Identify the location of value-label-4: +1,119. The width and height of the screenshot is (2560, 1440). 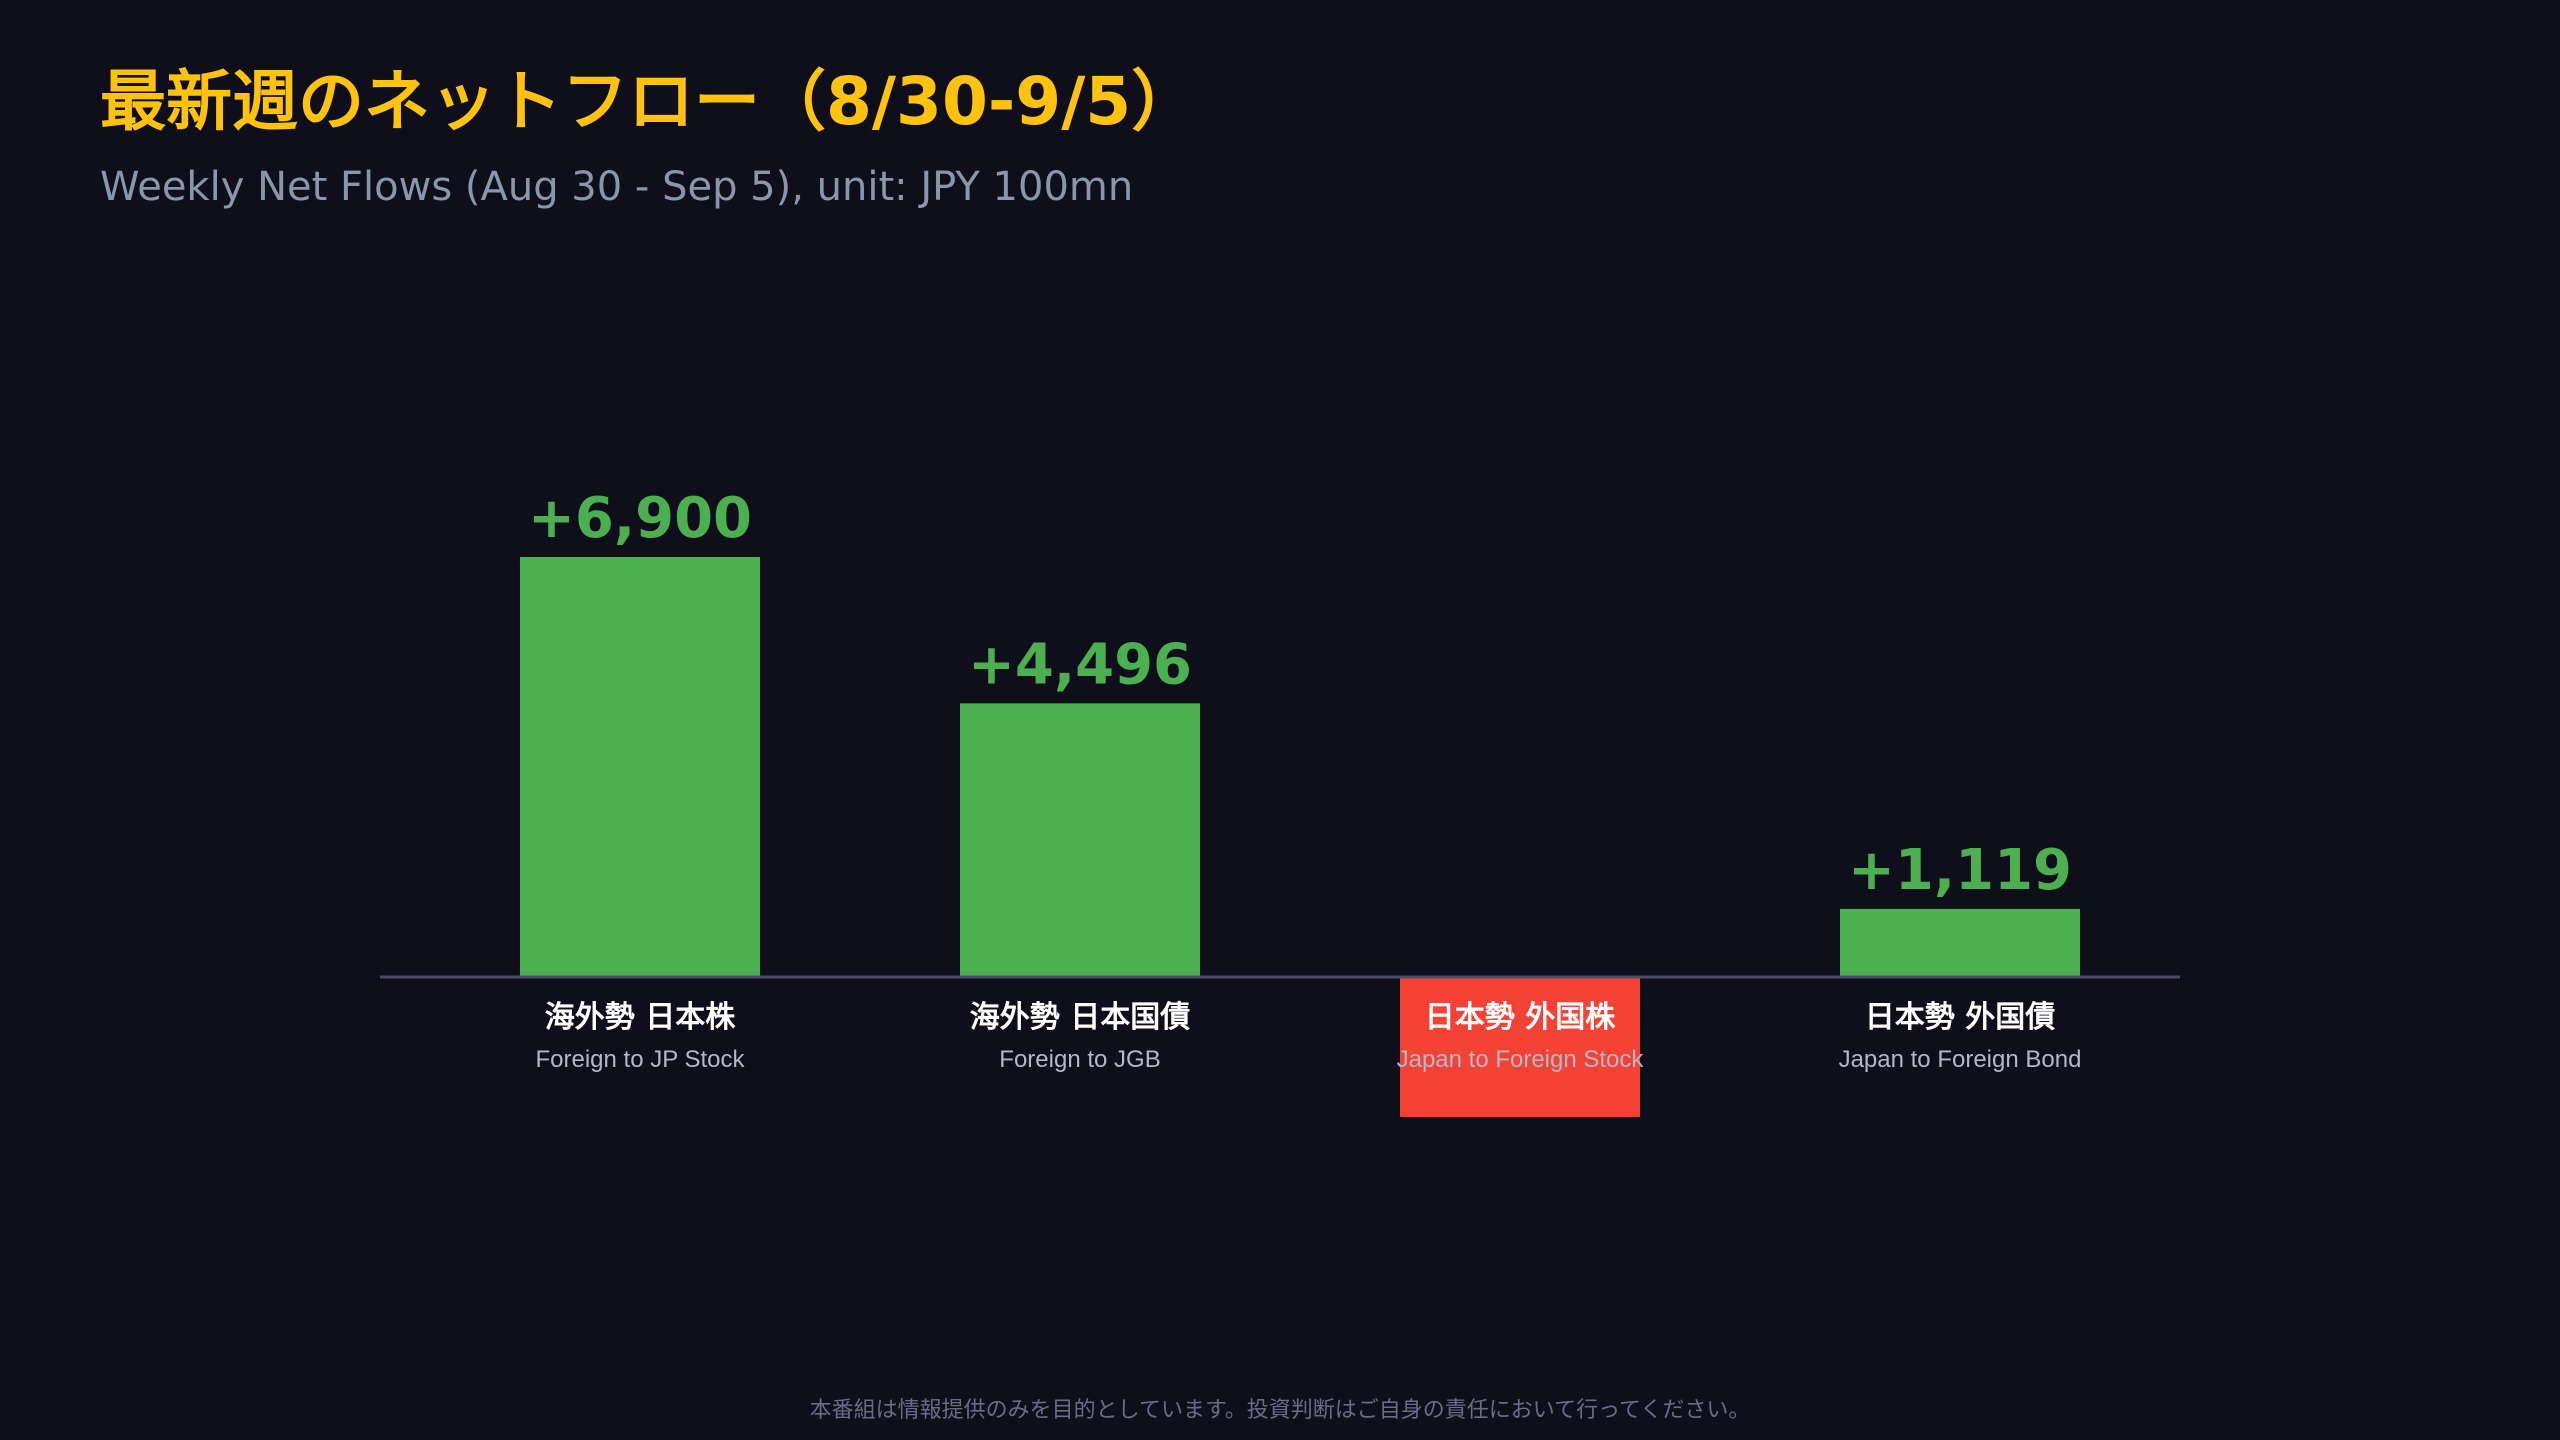
(1960, 870).